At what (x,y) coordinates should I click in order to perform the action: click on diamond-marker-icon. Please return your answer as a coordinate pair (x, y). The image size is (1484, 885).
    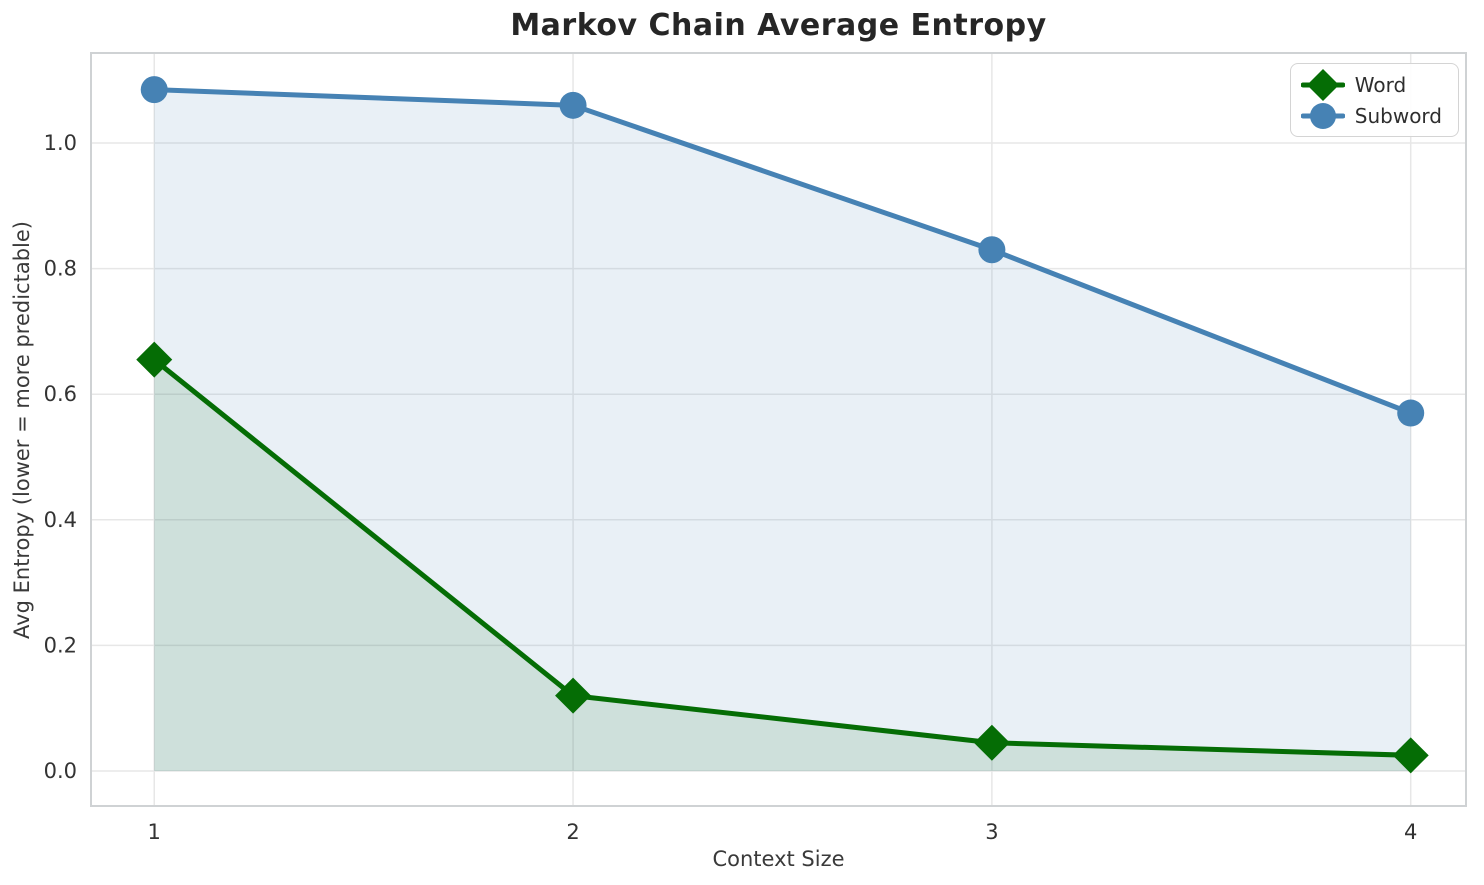
    Looking at the image, I should click on (1322, 84).